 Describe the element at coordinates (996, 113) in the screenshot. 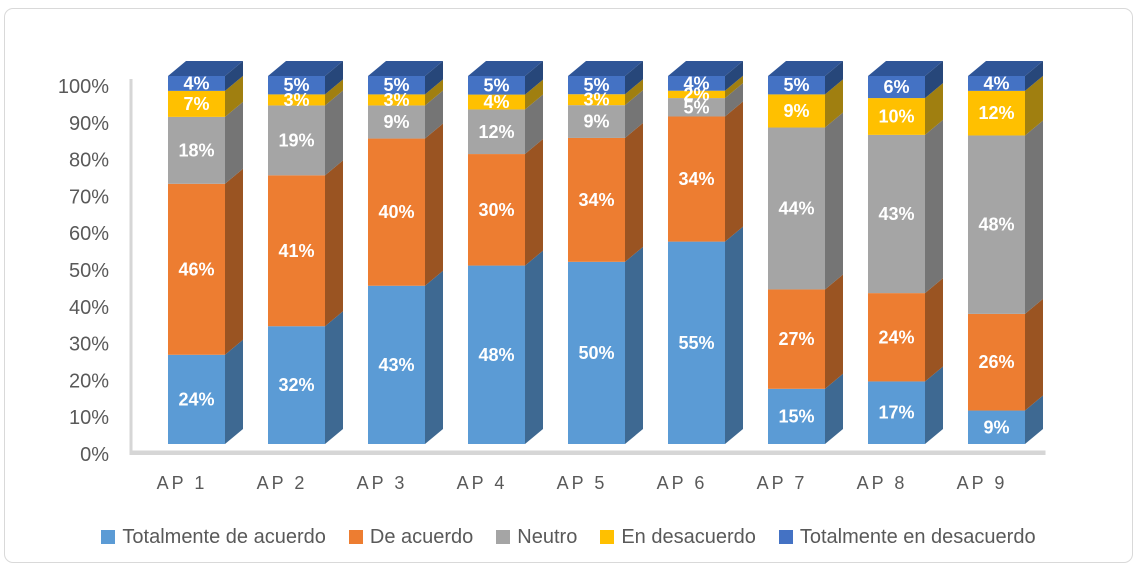

I see `bar-value-label: 12%` at that location.